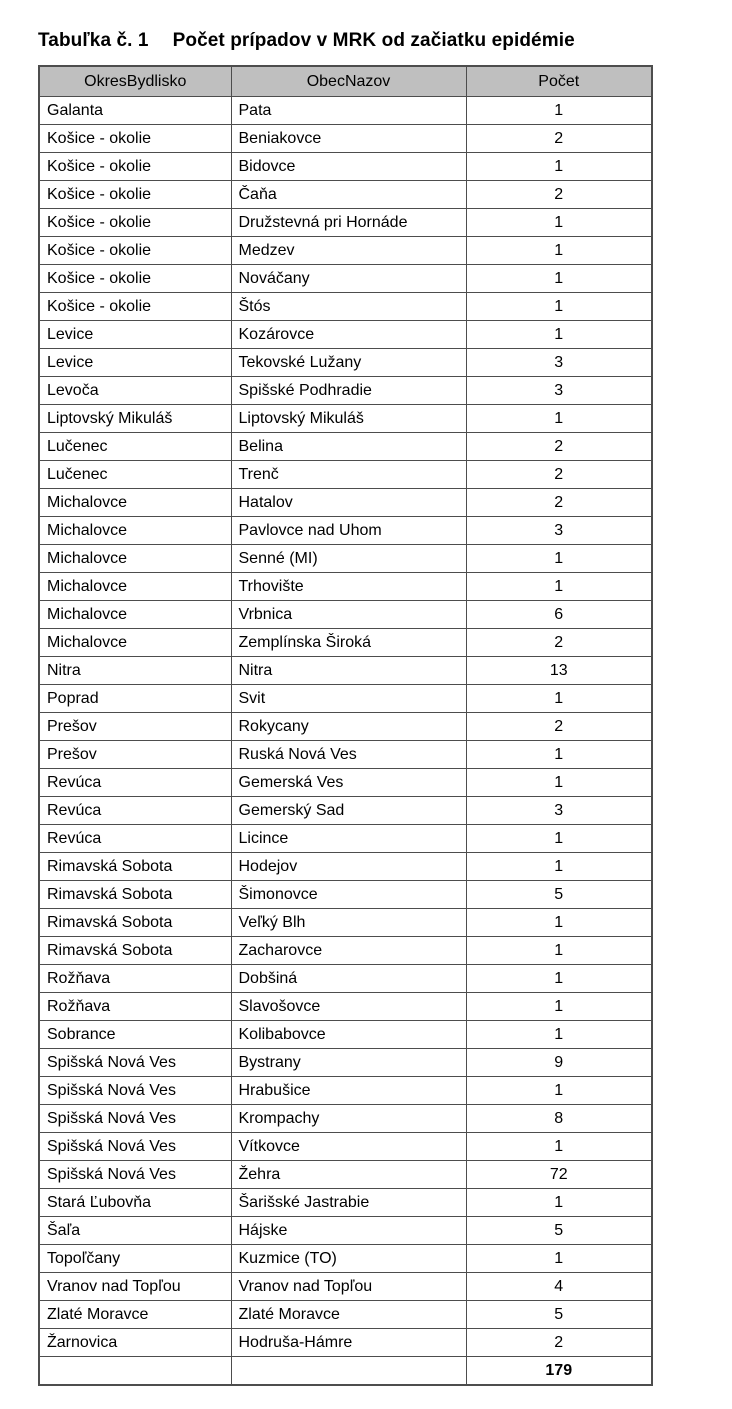 This screenshot has height=1409, width=732. I want to click on table-row: Poprad Svit 1, so click(345, 698).